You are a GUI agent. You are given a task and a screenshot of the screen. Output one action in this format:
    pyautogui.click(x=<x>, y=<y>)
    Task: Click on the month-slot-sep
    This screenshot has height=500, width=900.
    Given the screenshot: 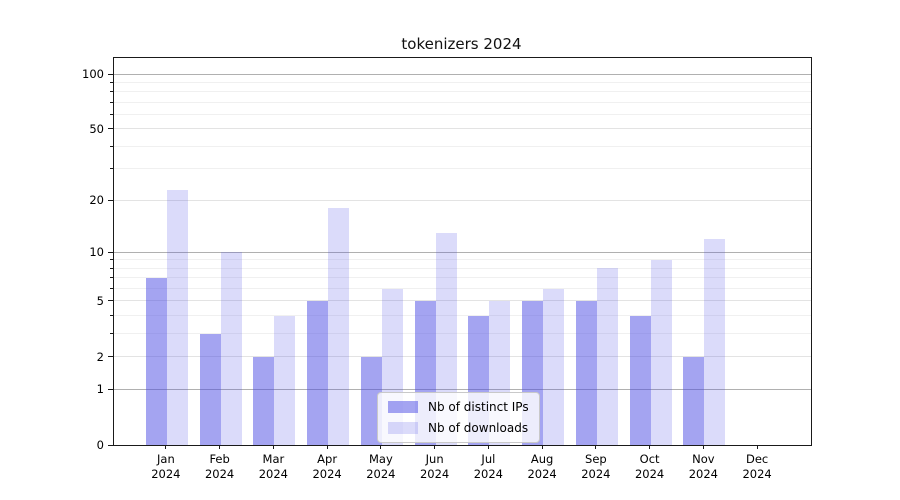 What is the action you would take?
    pyautogui.click(x=597, y=251)
    